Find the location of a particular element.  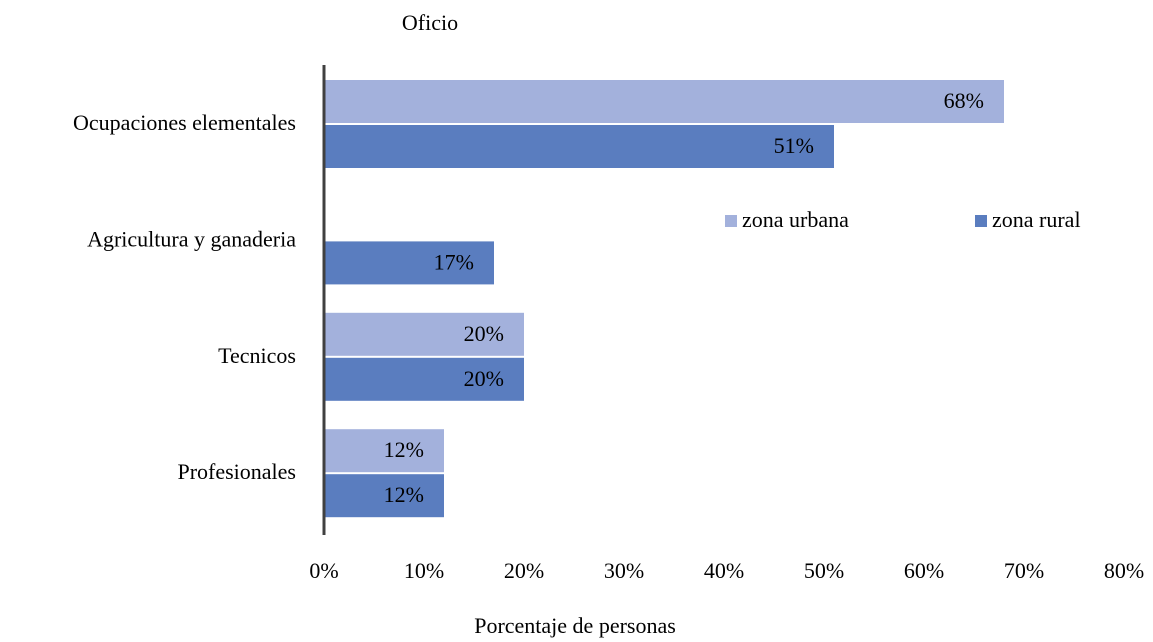

x-tick-label: 30% is located at coordinates (624, 570).